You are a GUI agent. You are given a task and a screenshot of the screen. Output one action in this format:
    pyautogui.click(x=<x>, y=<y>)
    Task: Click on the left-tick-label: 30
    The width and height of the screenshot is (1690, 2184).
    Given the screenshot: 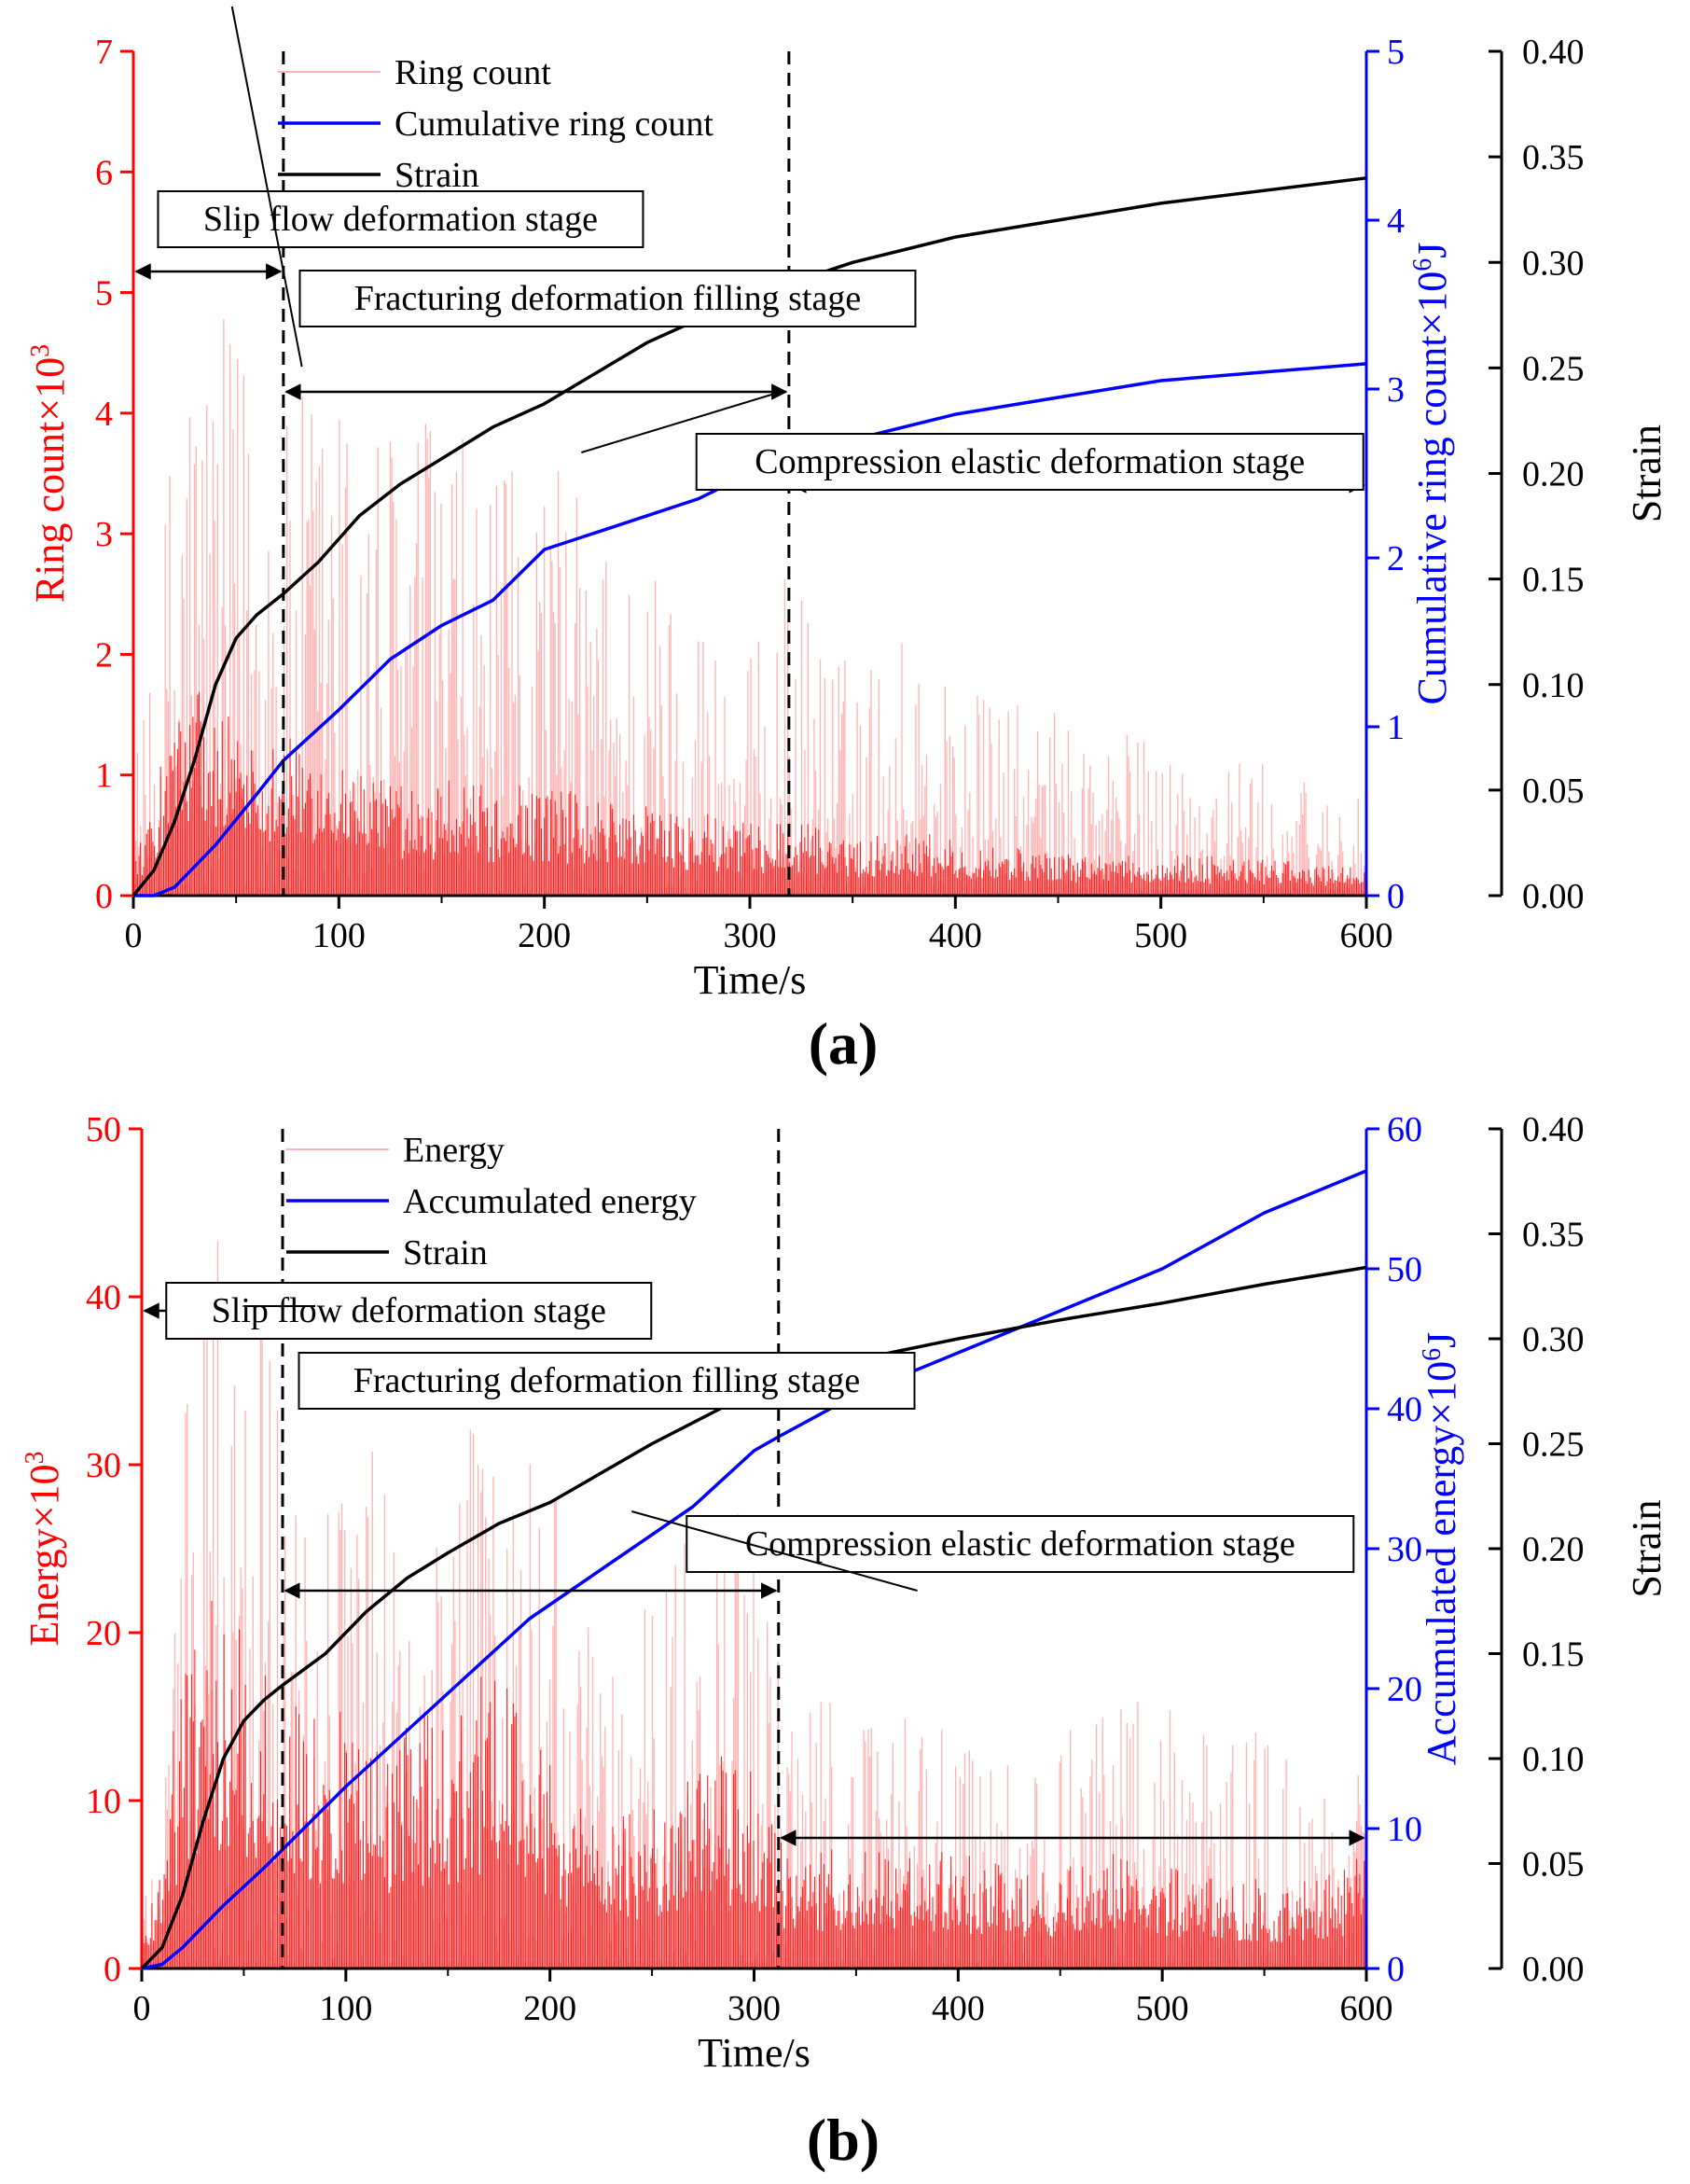 What is the action you would take?
    pyautogui.click(x=103, y=1465)
    